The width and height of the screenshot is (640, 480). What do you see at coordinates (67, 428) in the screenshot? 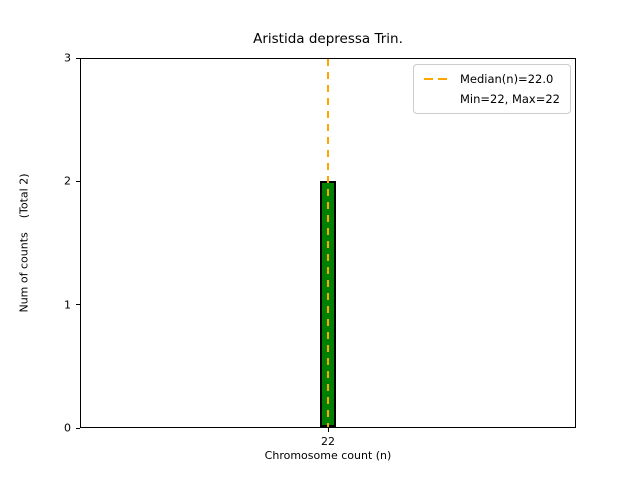
I see `y-tick-label: 0` at bounding box center [67, 428].